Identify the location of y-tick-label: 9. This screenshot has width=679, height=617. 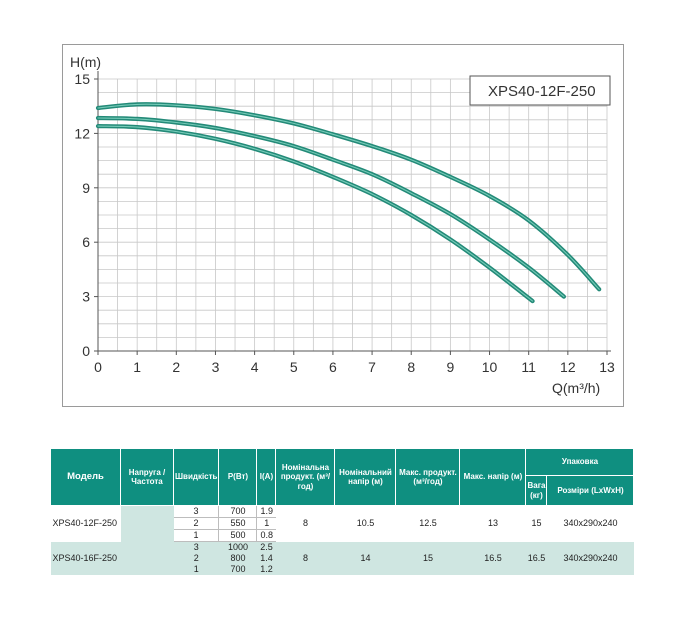
(86, 188).